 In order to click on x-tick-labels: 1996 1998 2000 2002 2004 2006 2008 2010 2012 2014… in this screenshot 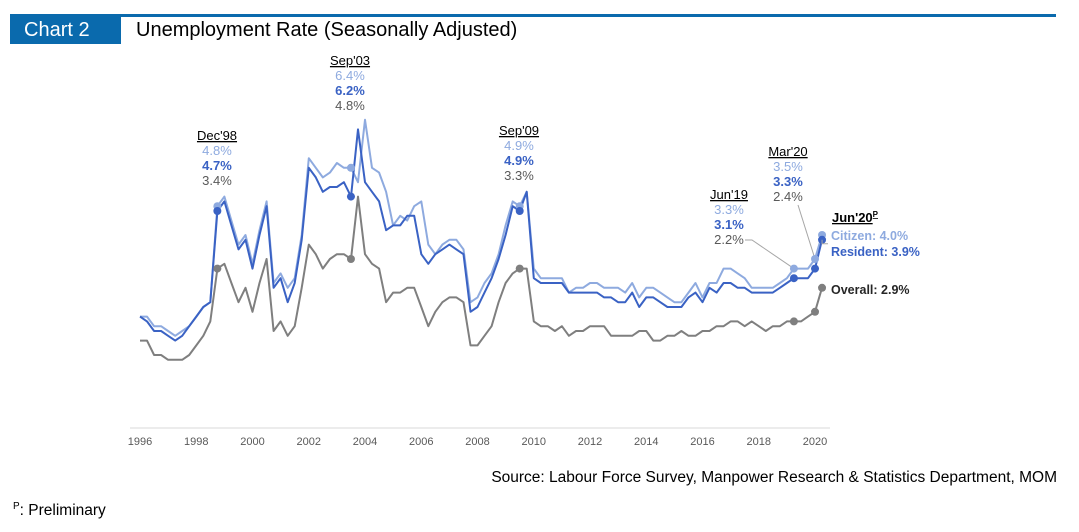, I will do `click(477, 442)`.